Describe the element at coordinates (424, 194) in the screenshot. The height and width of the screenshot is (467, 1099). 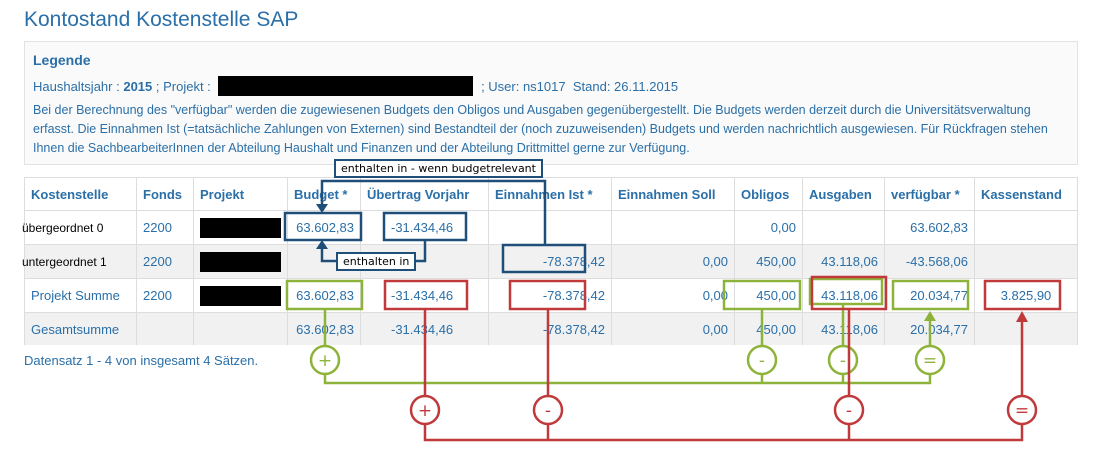
I see `col-header-uebertrag: Übertrag Vorjahr` at that location.